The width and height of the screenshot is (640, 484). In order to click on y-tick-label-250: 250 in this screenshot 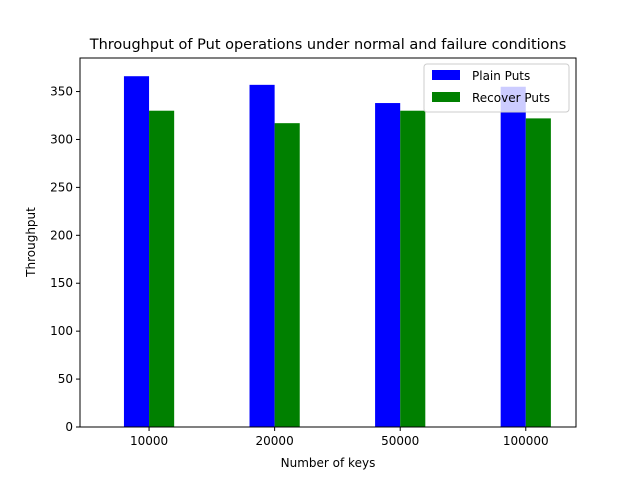, I will do `click(61, 187)`.